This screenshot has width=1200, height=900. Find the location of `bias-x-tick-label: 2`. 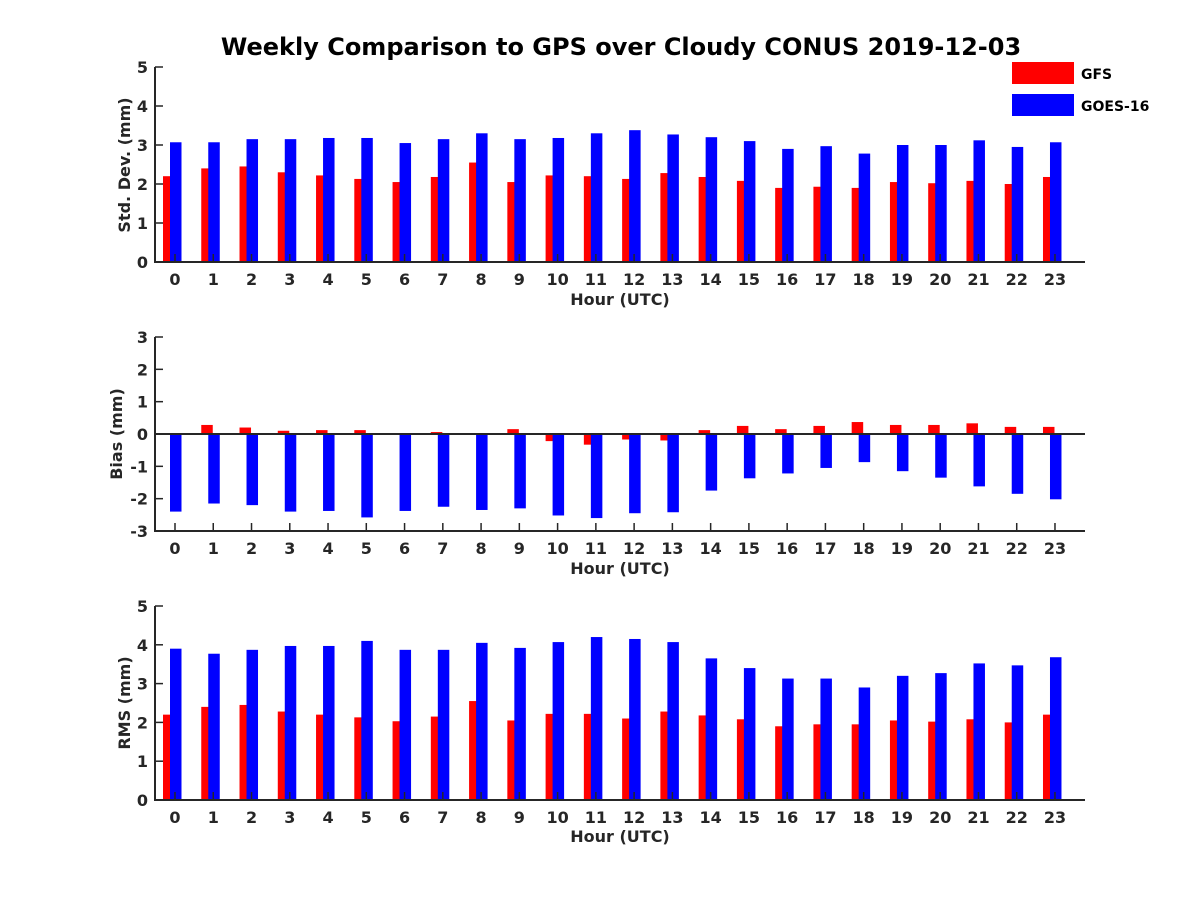

bias-x-tick-label: 2 is located at coordinates (251, 548).